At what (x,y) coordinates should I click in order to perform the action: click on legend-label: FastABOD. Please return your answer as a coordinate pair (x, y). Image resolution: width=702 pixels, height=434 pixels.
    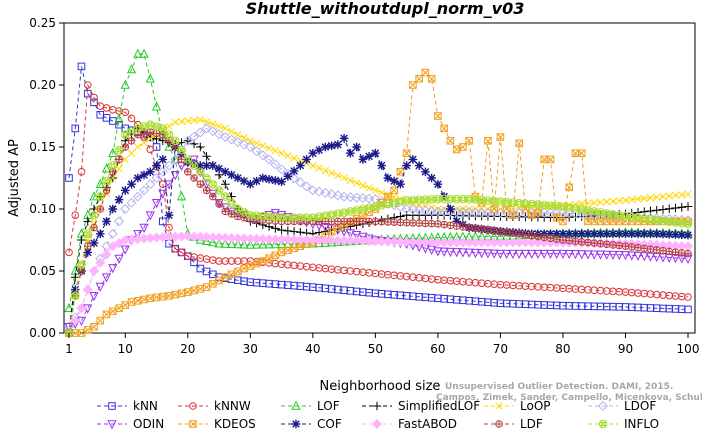
    Looking at the image, I should click on (427, 424).